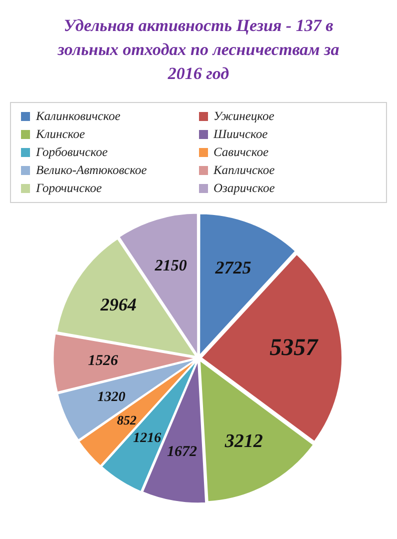  I want to click on legend-label: Савичское, so click(241, 152).